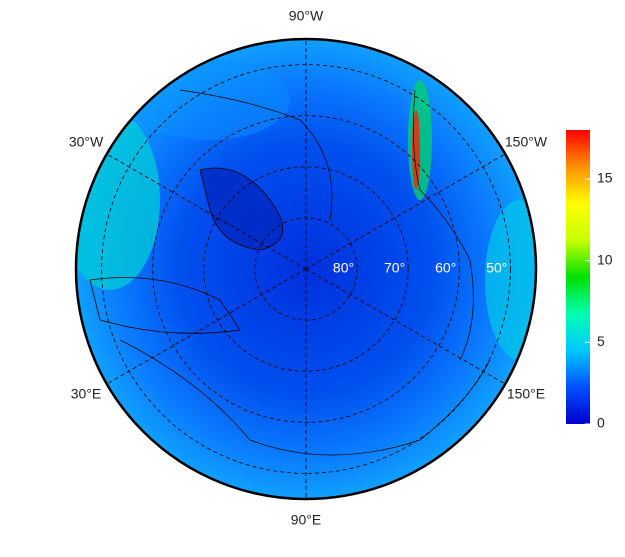  I want to click on colorbar-tick-label: 10, so click(605, 259).